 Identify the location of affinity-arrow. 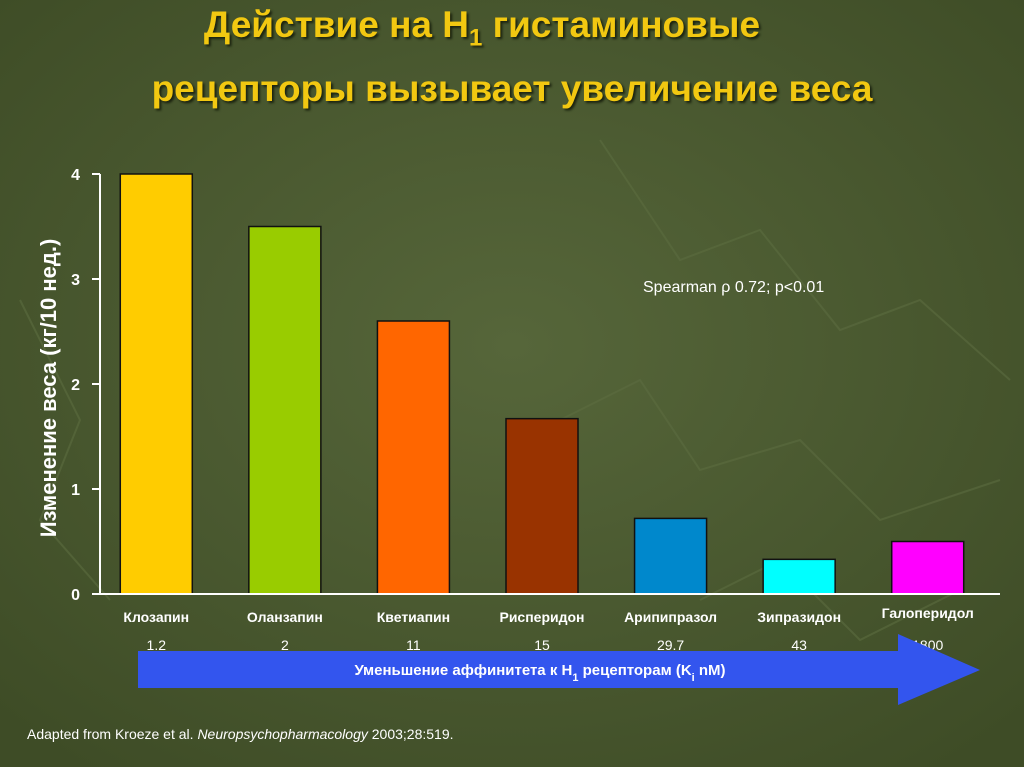
(559, 669).